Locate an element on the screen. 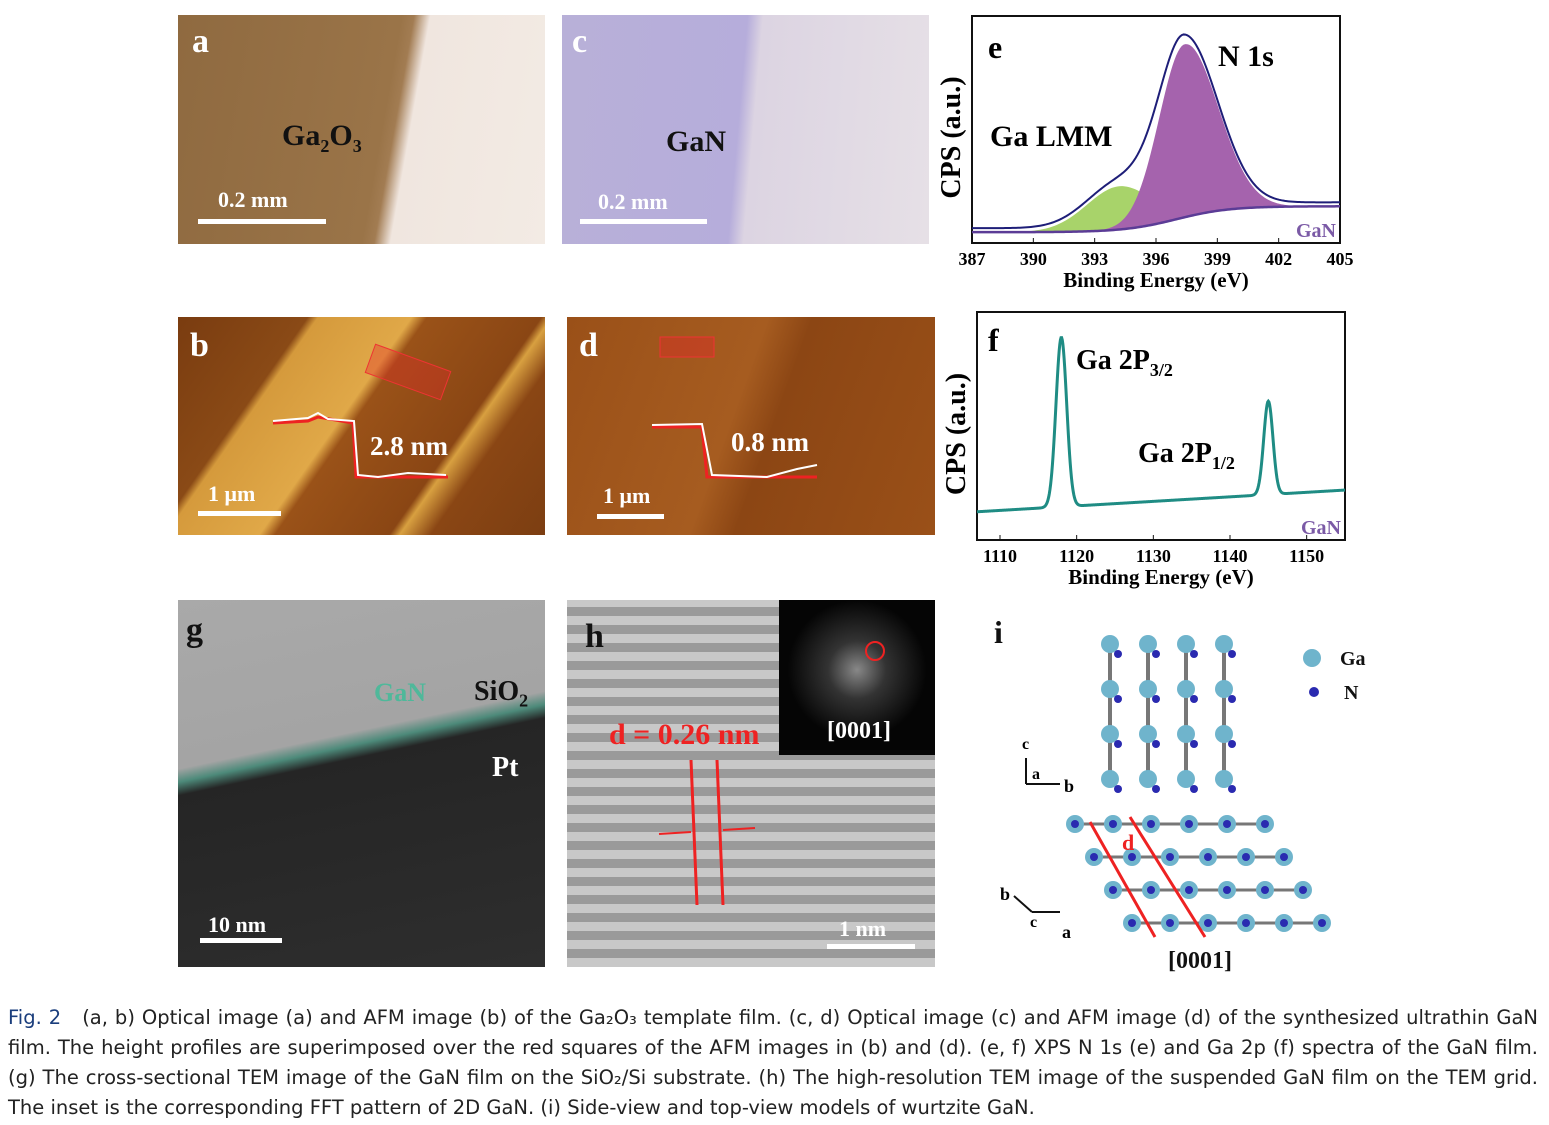  x-tick-label: 1140 is located at coordinates (1229, 556).